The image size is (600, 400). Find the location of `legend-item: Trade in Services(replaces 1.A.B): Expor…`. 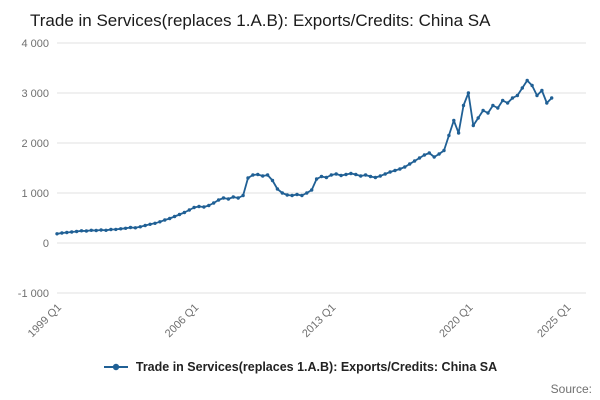

legend-item: Trade in Services(replaces 1.A.B): Expor… is located at coordinates (300, 367).